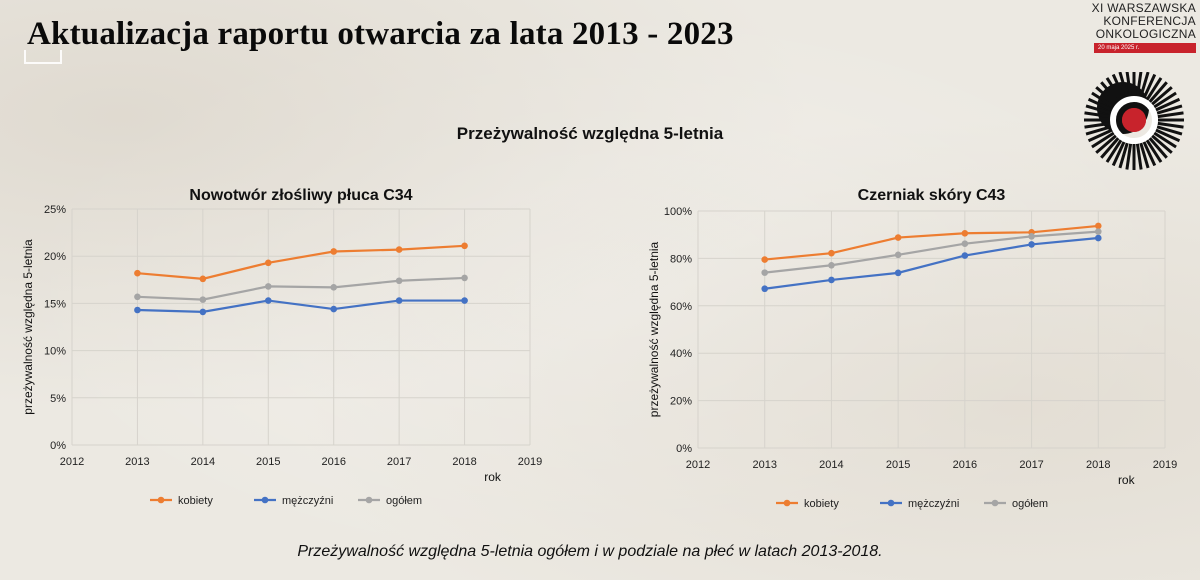 Image resolution: width=1200 pixels, height=580 pixels. What do you see at coordinates (300, 195) in the screenshot?
I see `chart-title: Nowotwór złośliwy płuca C34` at bounding box center [300, 195].